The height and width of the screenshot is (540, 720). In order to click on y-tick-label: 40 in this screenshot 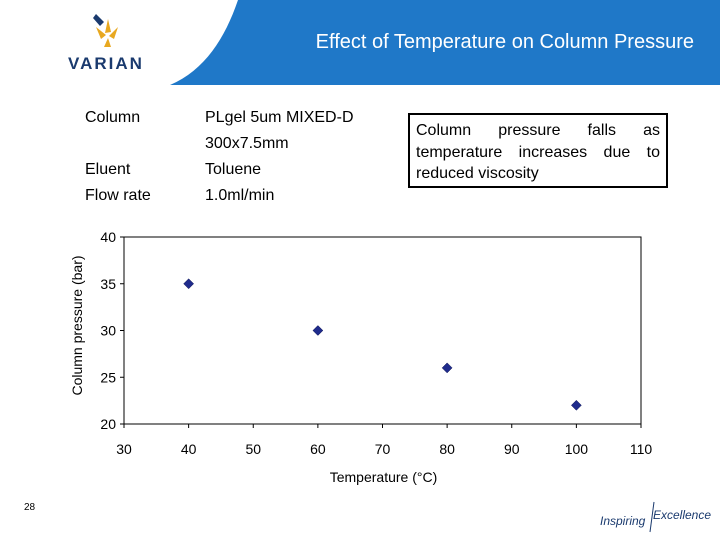, I will do `click(108, 237)`.